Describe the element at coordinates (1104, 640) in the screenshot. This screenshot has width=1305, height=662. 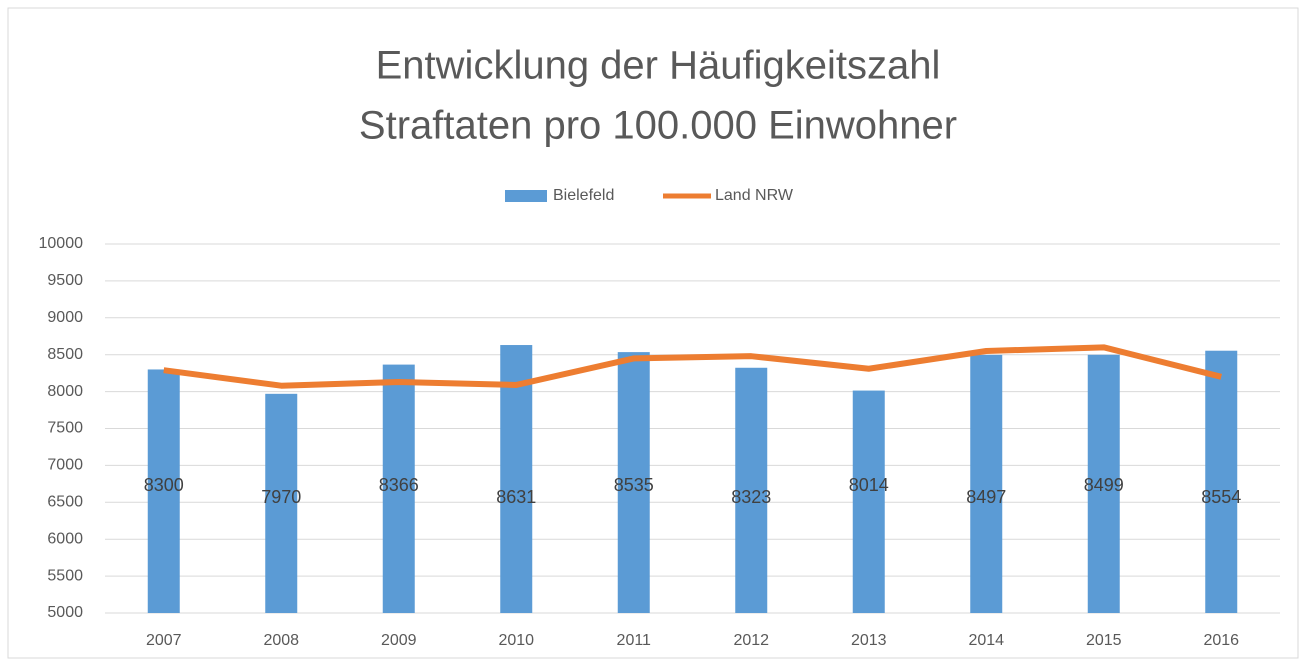
I see `x-tick-label: 2015` at that location.